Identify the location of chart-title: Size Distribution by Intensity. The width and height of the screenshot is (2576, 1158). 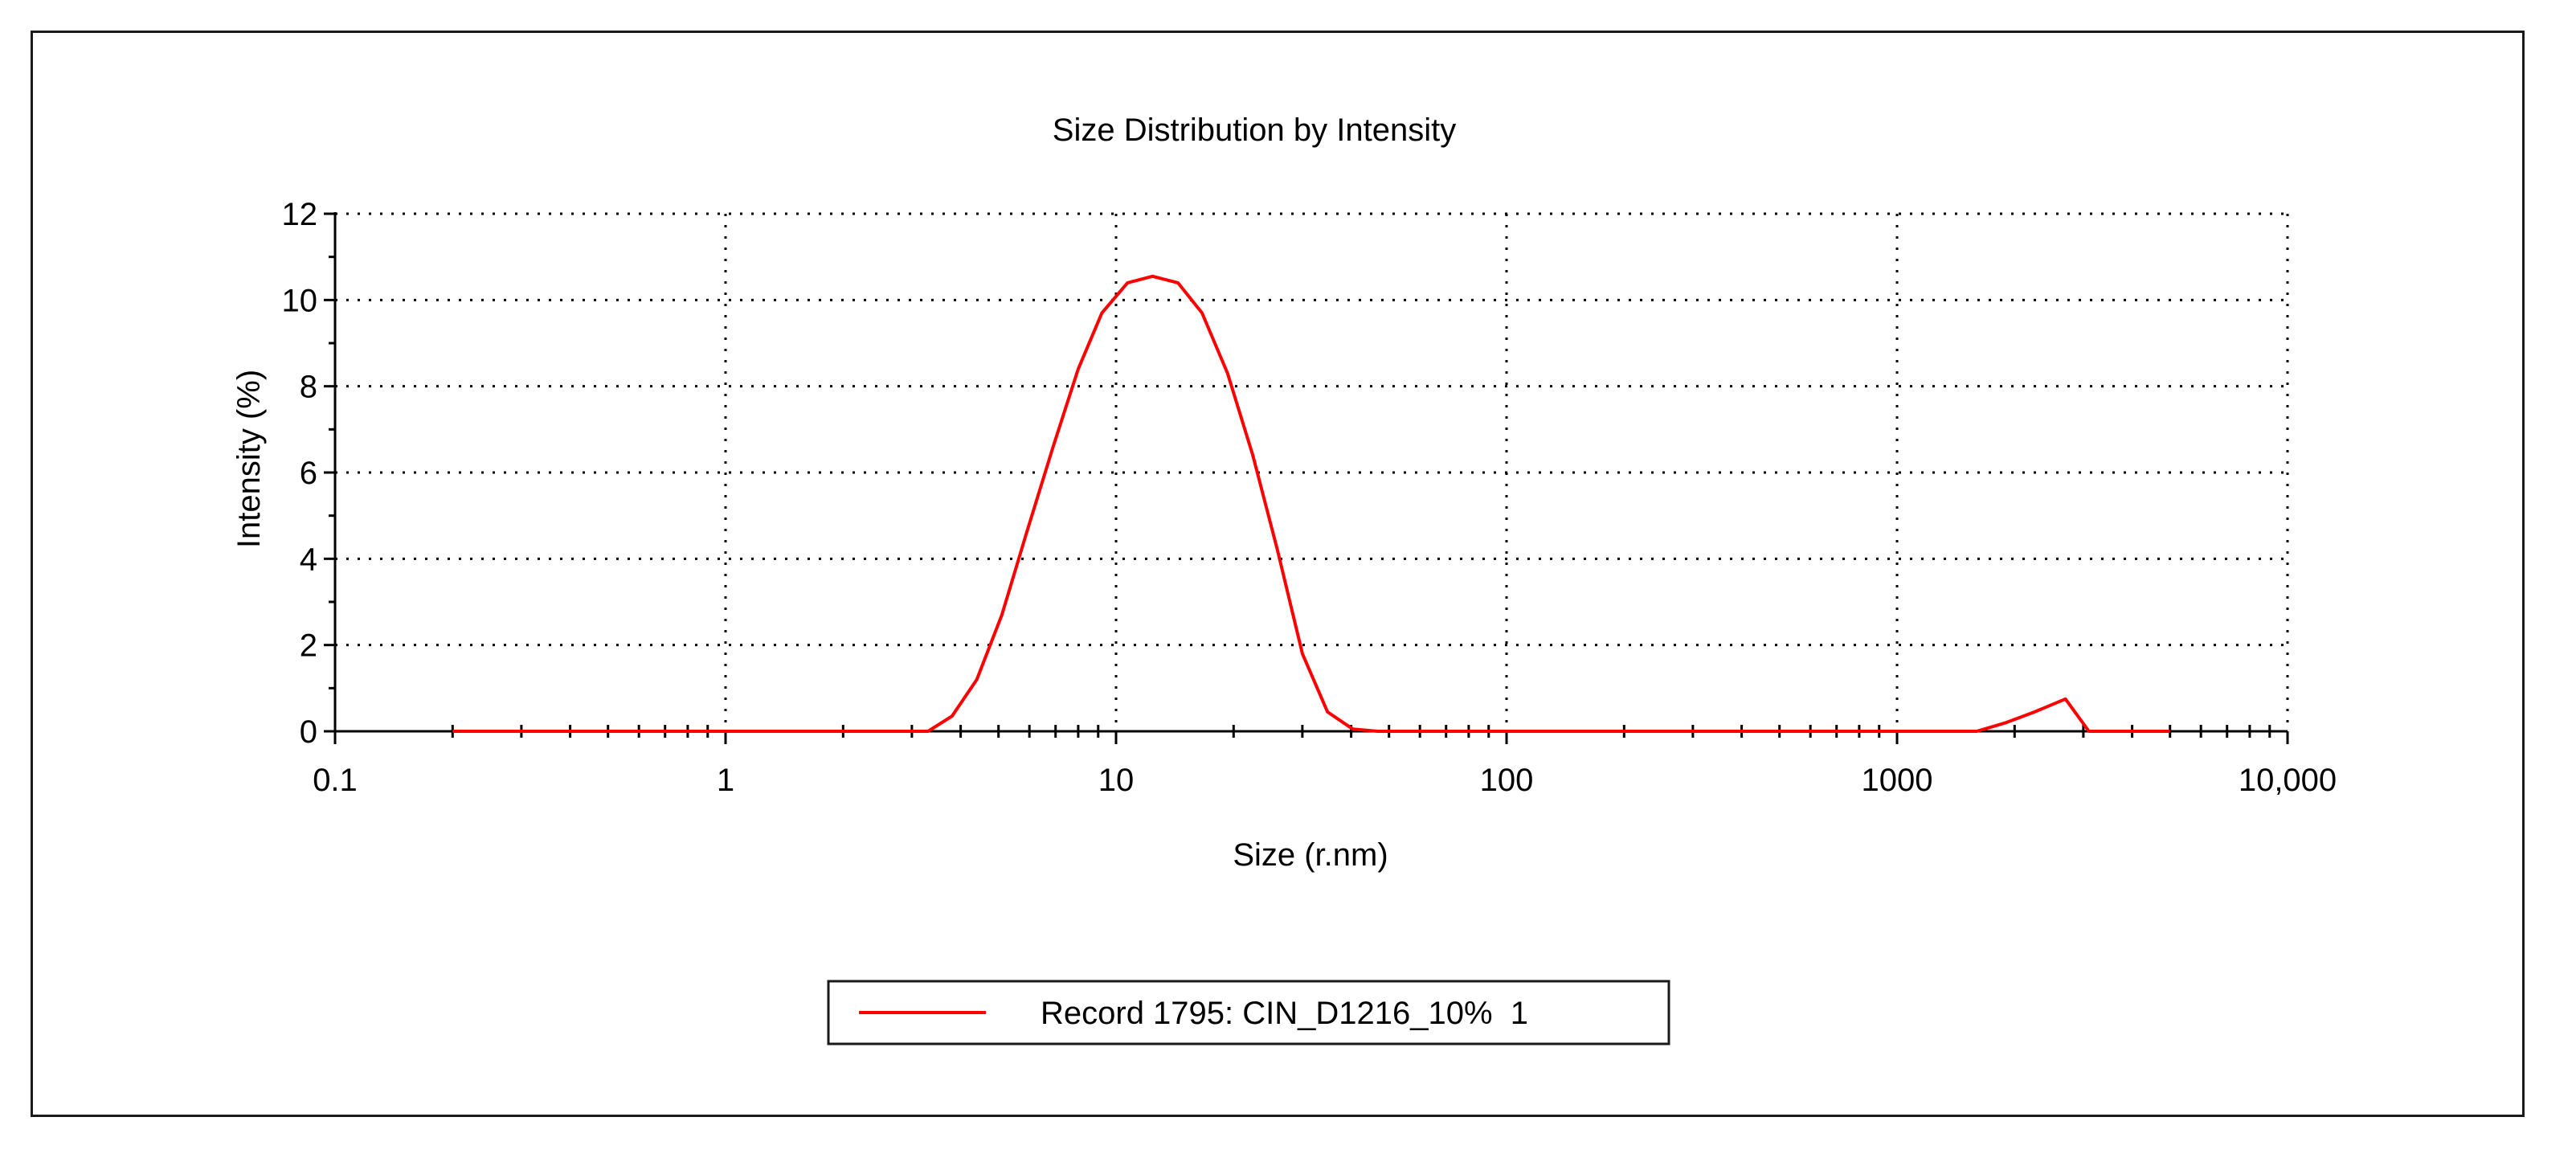
(1255, 130).